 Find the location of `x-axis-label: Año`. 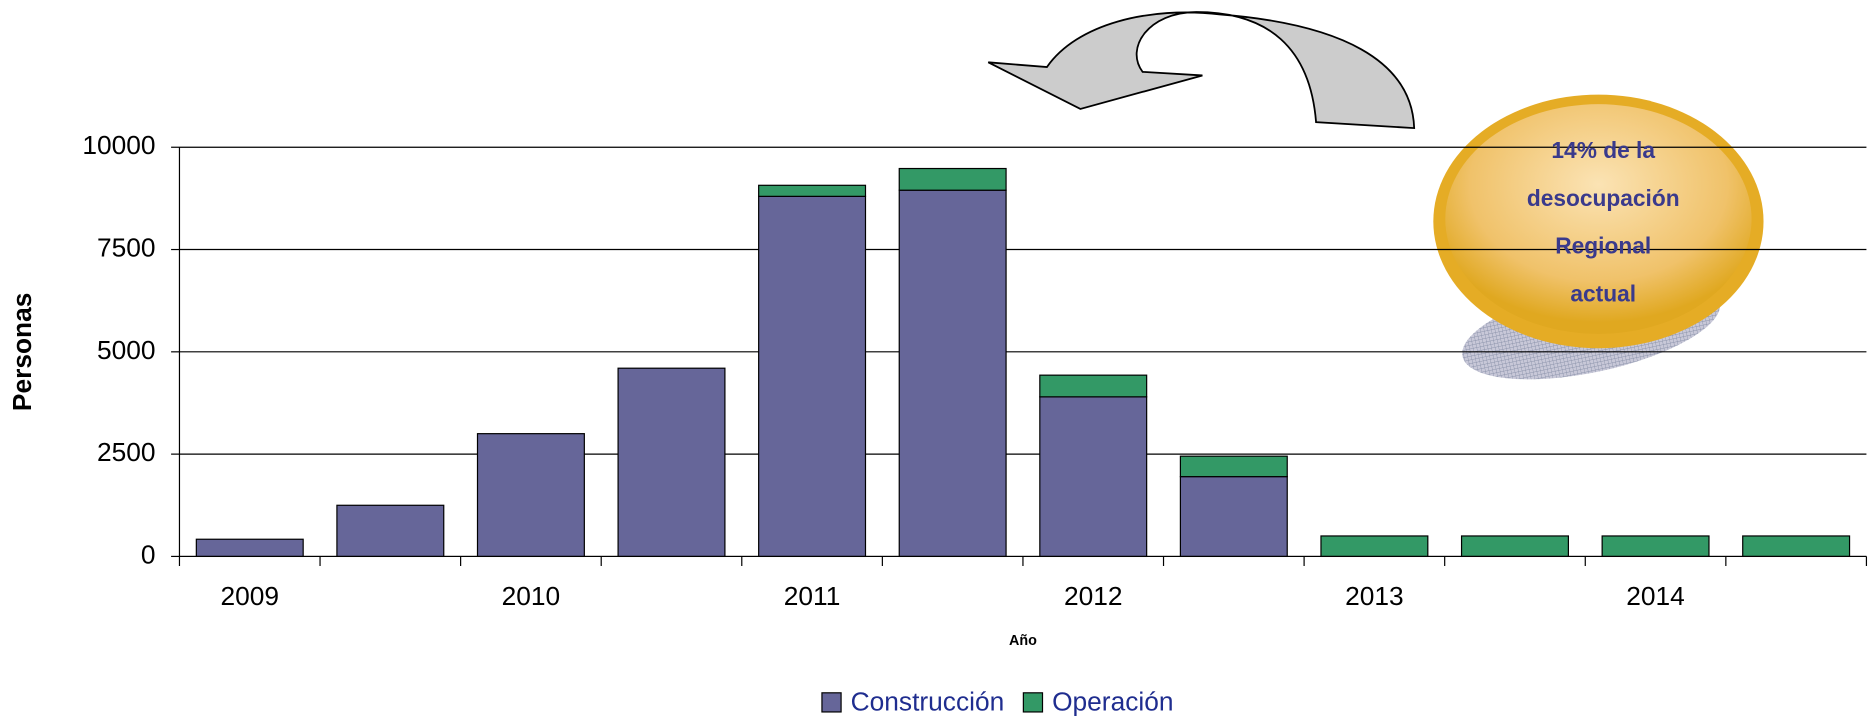

x-axis-label: Año is located at coordinates (1023, 641).